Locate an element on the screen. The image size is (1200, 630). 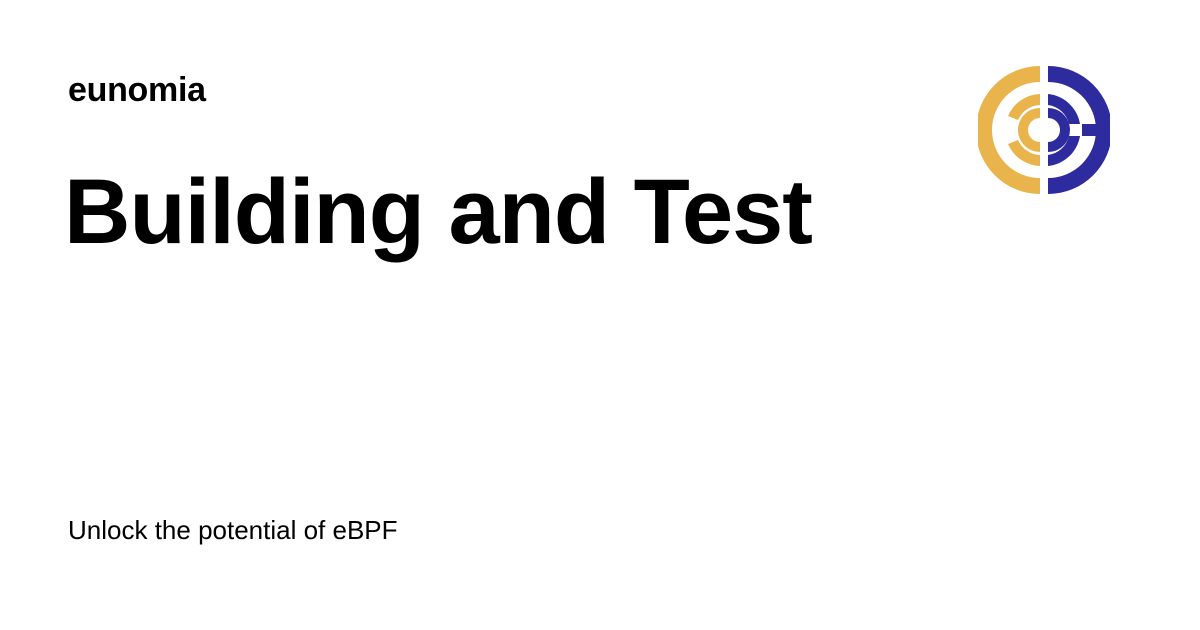
page-tagline: Unlock the potential of eBPF is located at coordinates (233, 530).